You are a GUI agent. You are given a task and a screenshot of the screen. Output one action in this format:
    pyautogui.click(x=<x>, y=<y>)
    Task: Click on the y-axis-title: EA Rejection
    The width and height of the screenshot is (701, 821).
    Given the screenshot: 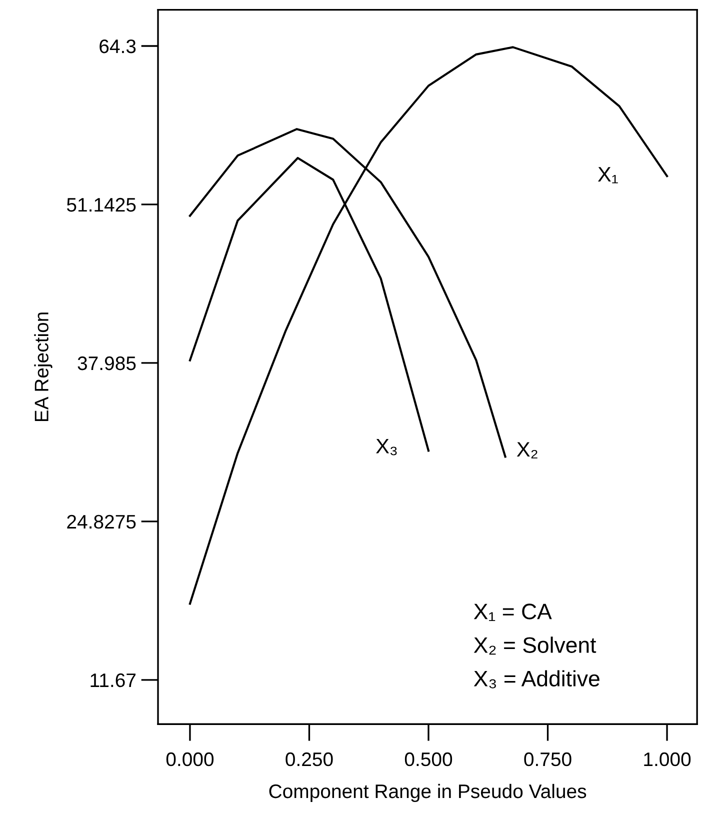 What is the action you would take?
    pyautogui.click(x=43, y=367)
    